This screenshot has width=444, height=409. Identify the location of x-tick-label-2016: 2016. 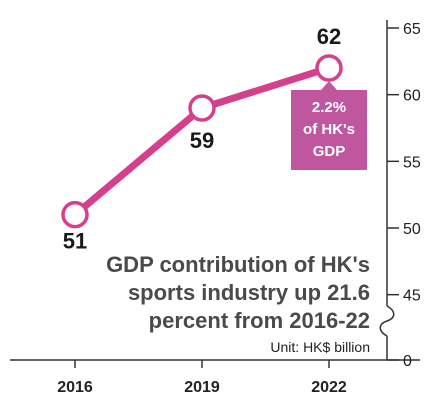
(75, 387).